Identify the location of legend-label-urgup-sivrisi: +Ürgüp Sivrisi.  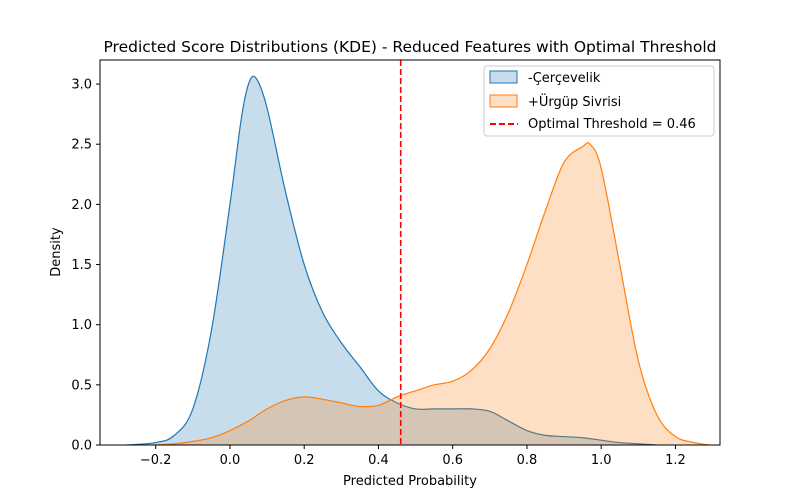
(574, 101).